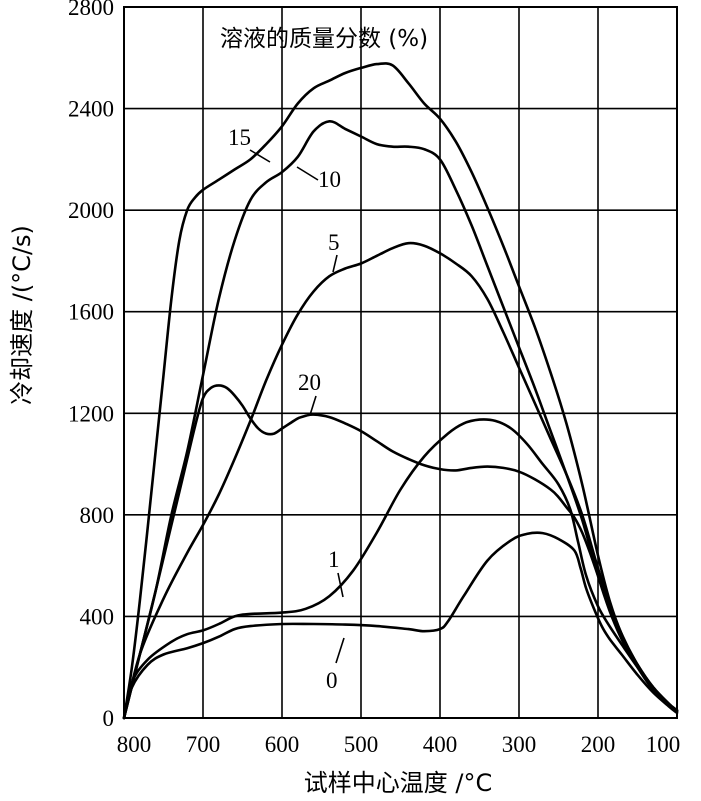  I want to click on y-tick-label: 1600, so click(91, 312).